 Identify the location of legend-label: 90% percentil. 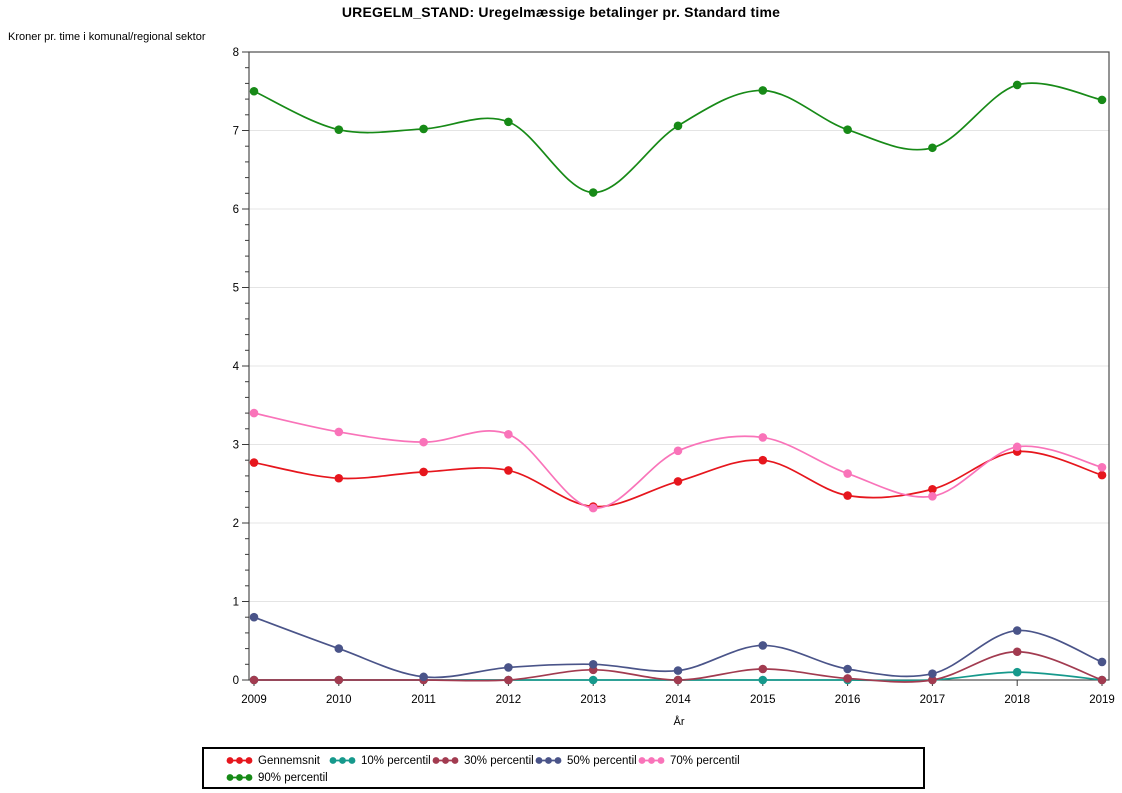
(293, 777).